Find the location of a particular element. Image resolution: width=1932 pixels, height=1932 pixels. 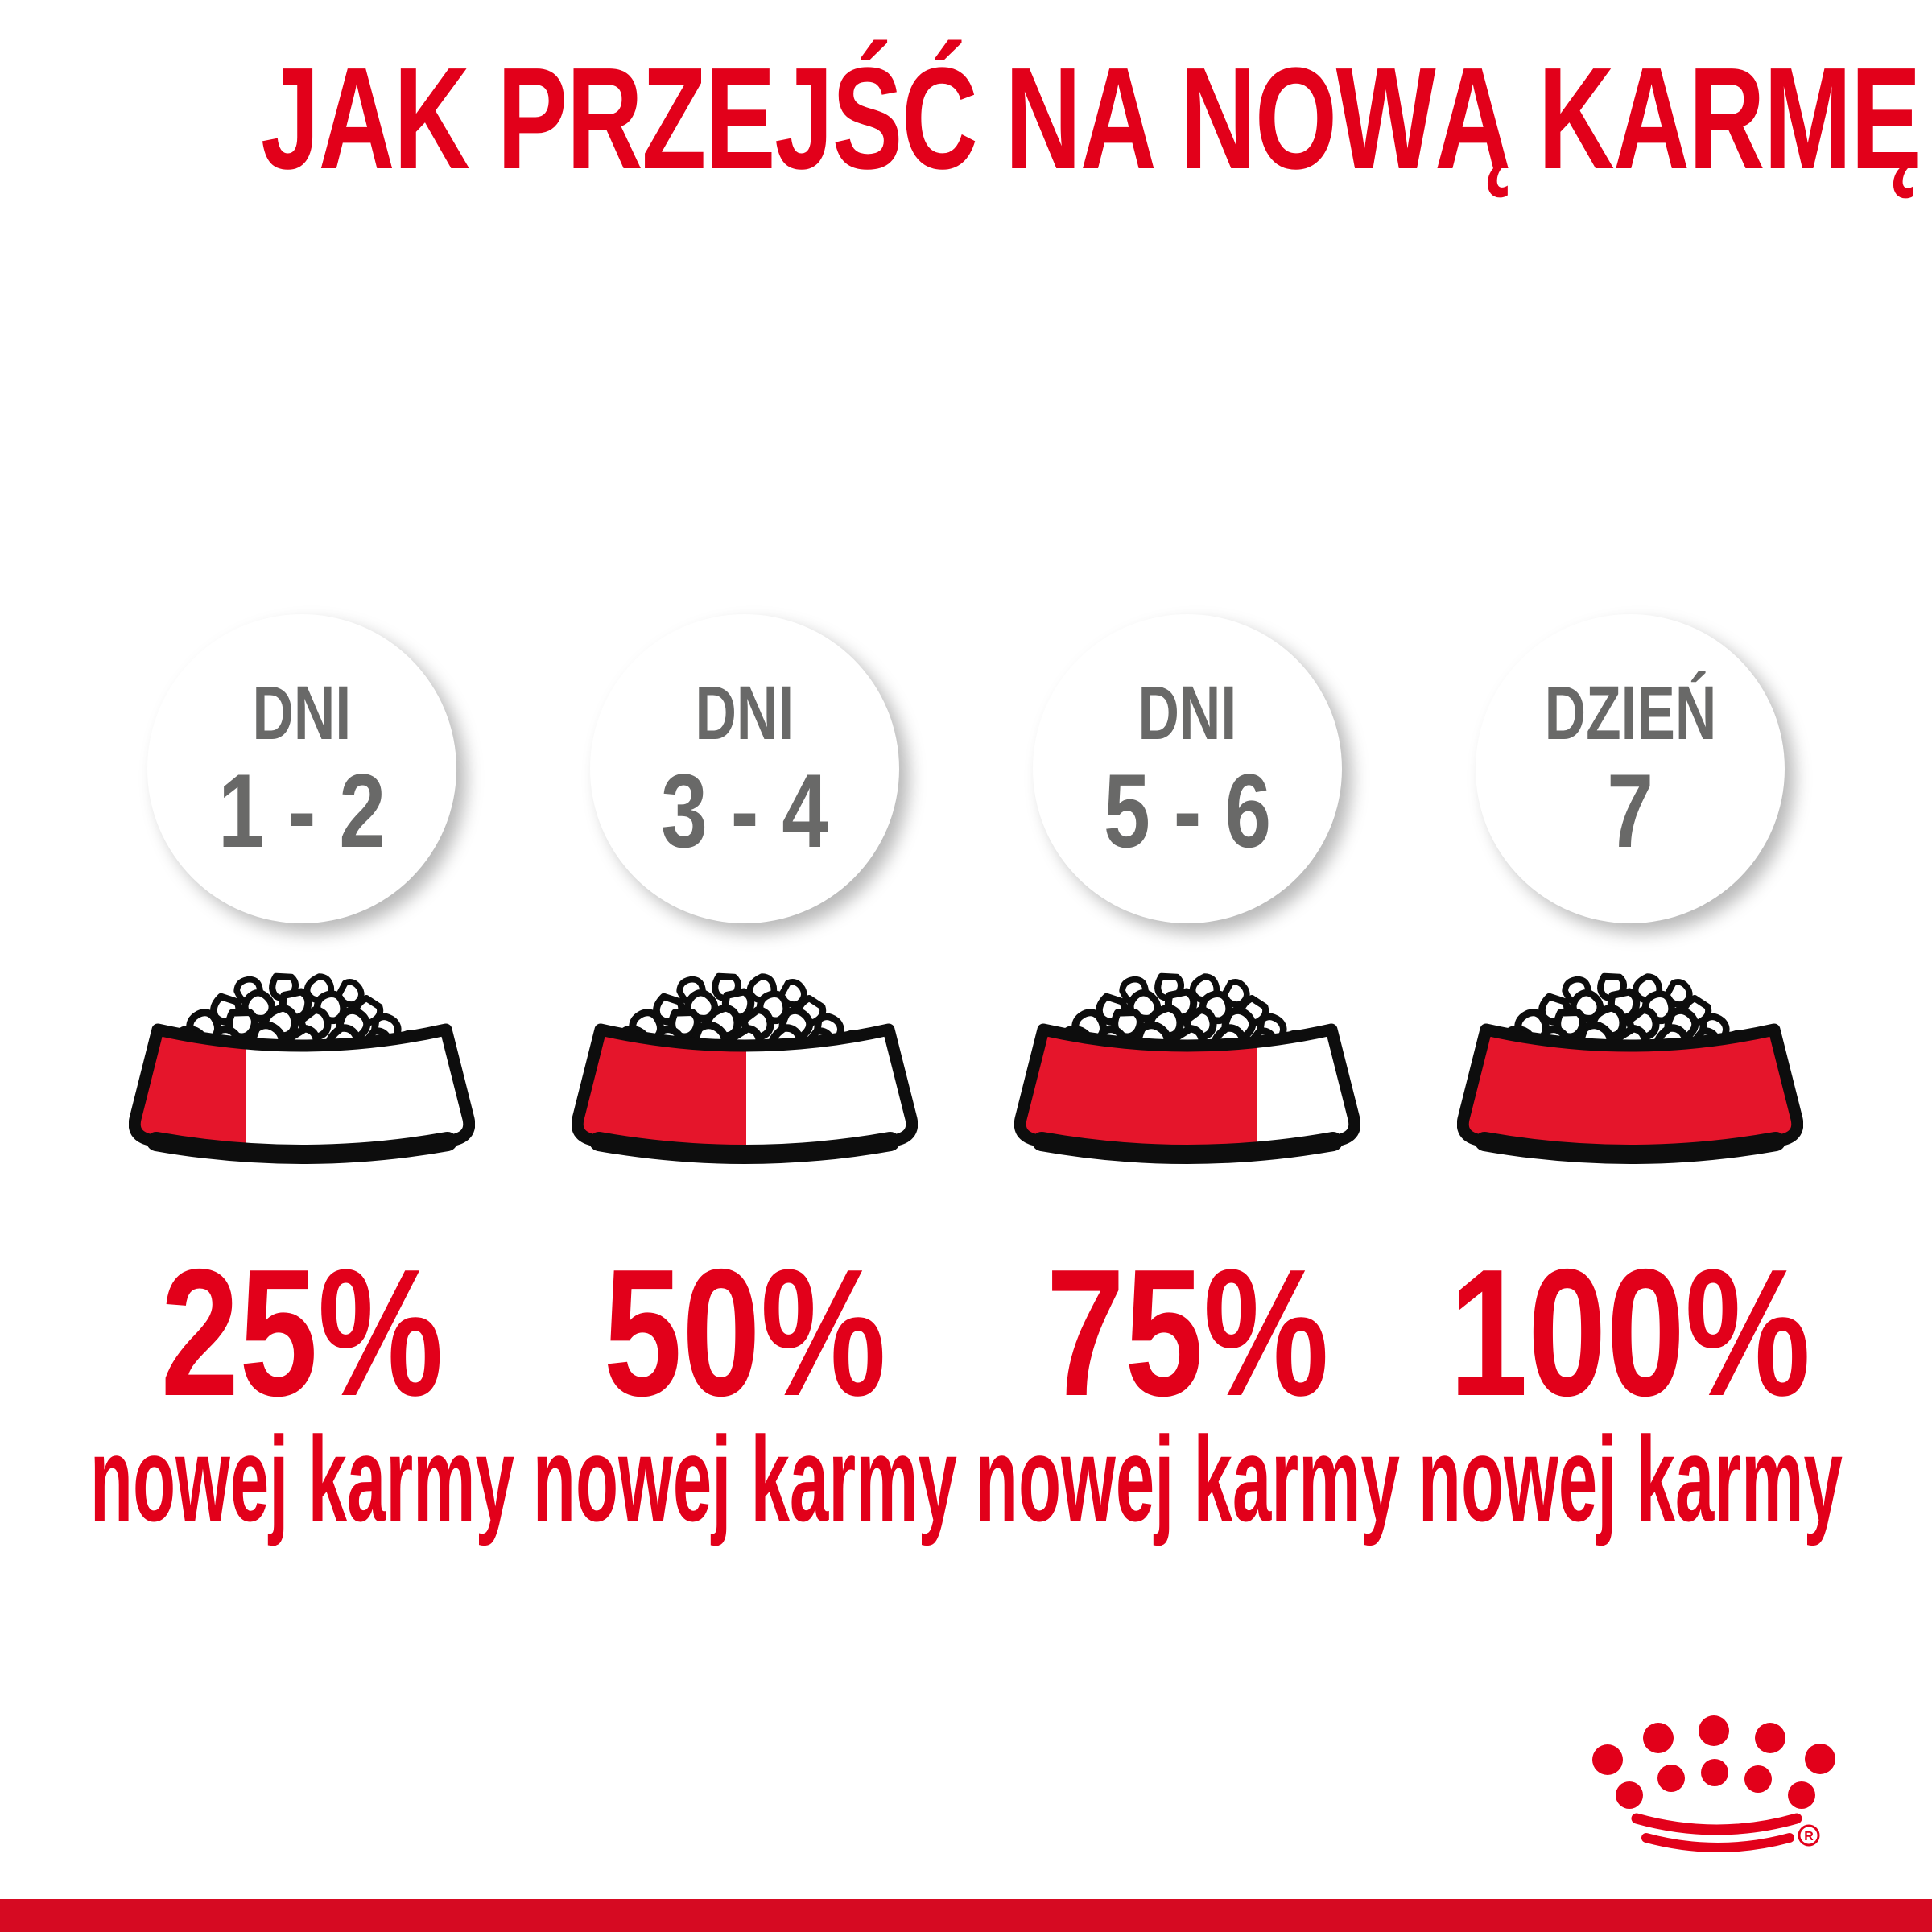

day-range: 5 - 6 is located at coordinates (1187, 810).